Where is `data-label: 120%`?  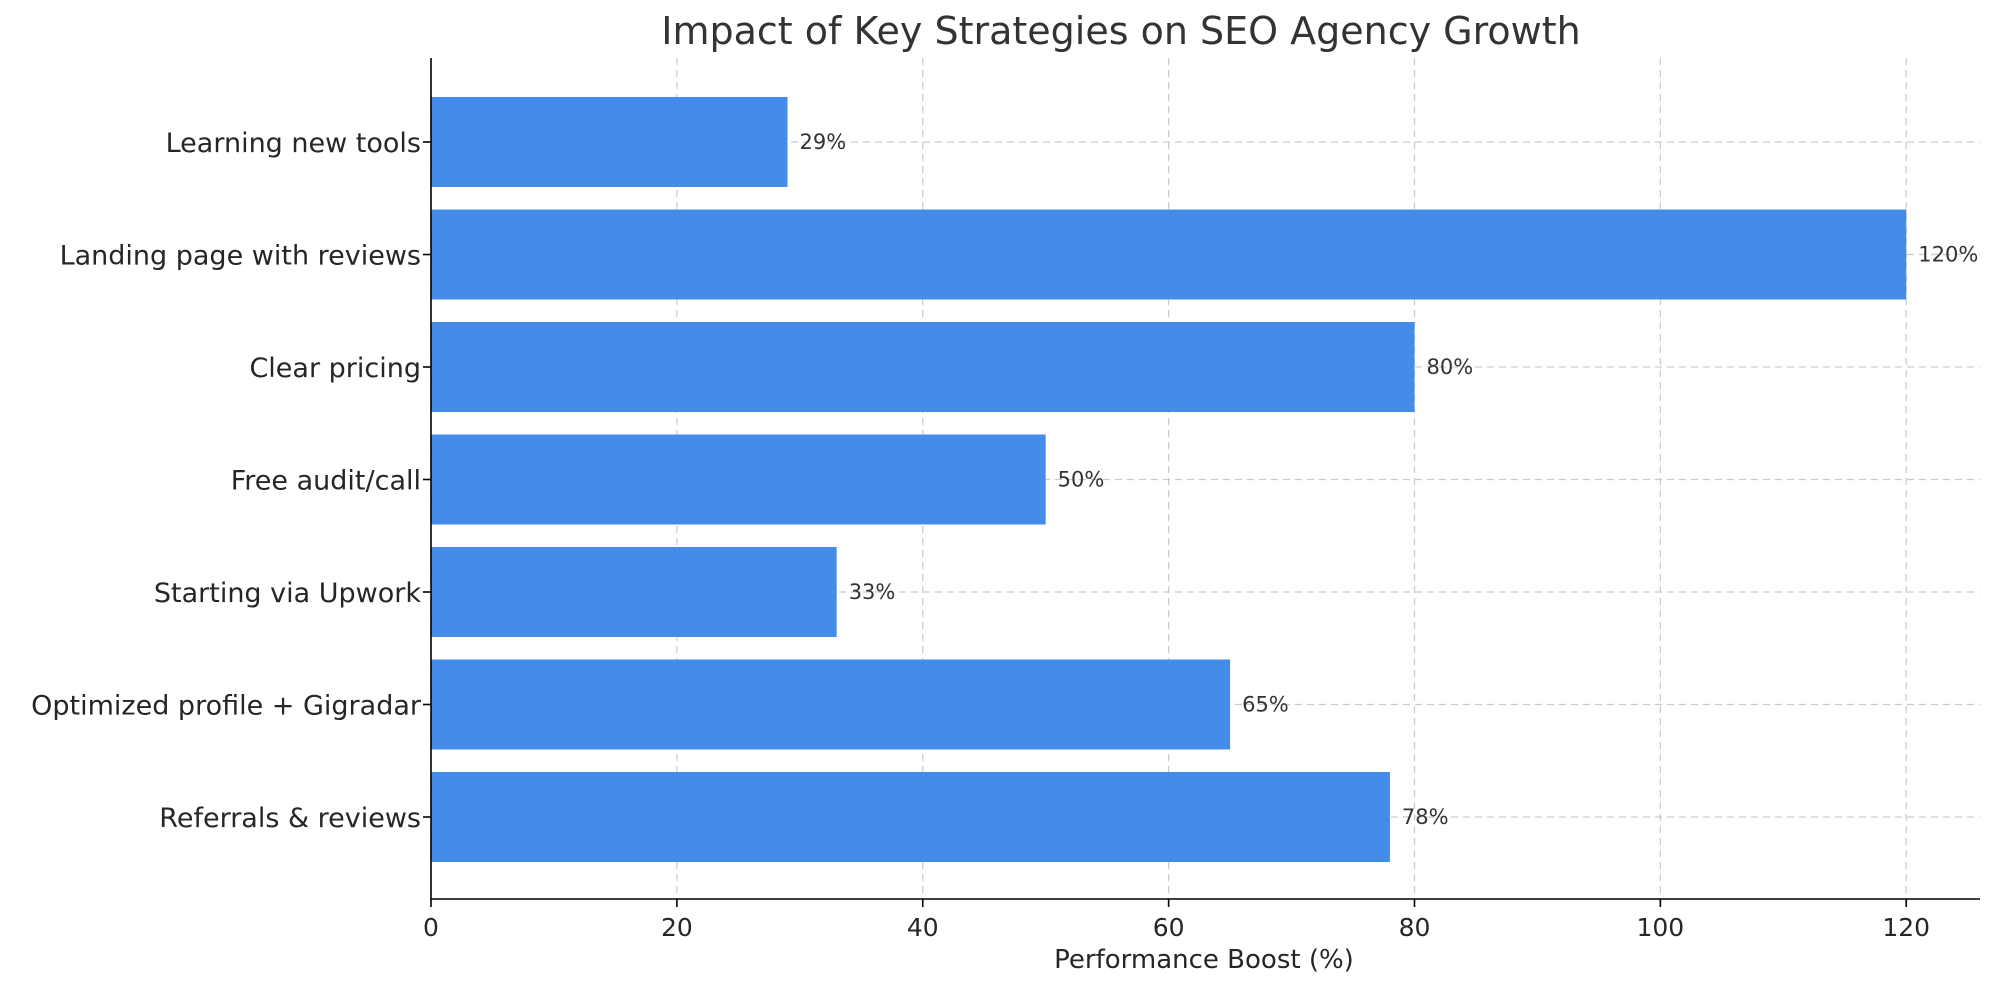 data-label: 120% is located at coordinates (1948, 255).